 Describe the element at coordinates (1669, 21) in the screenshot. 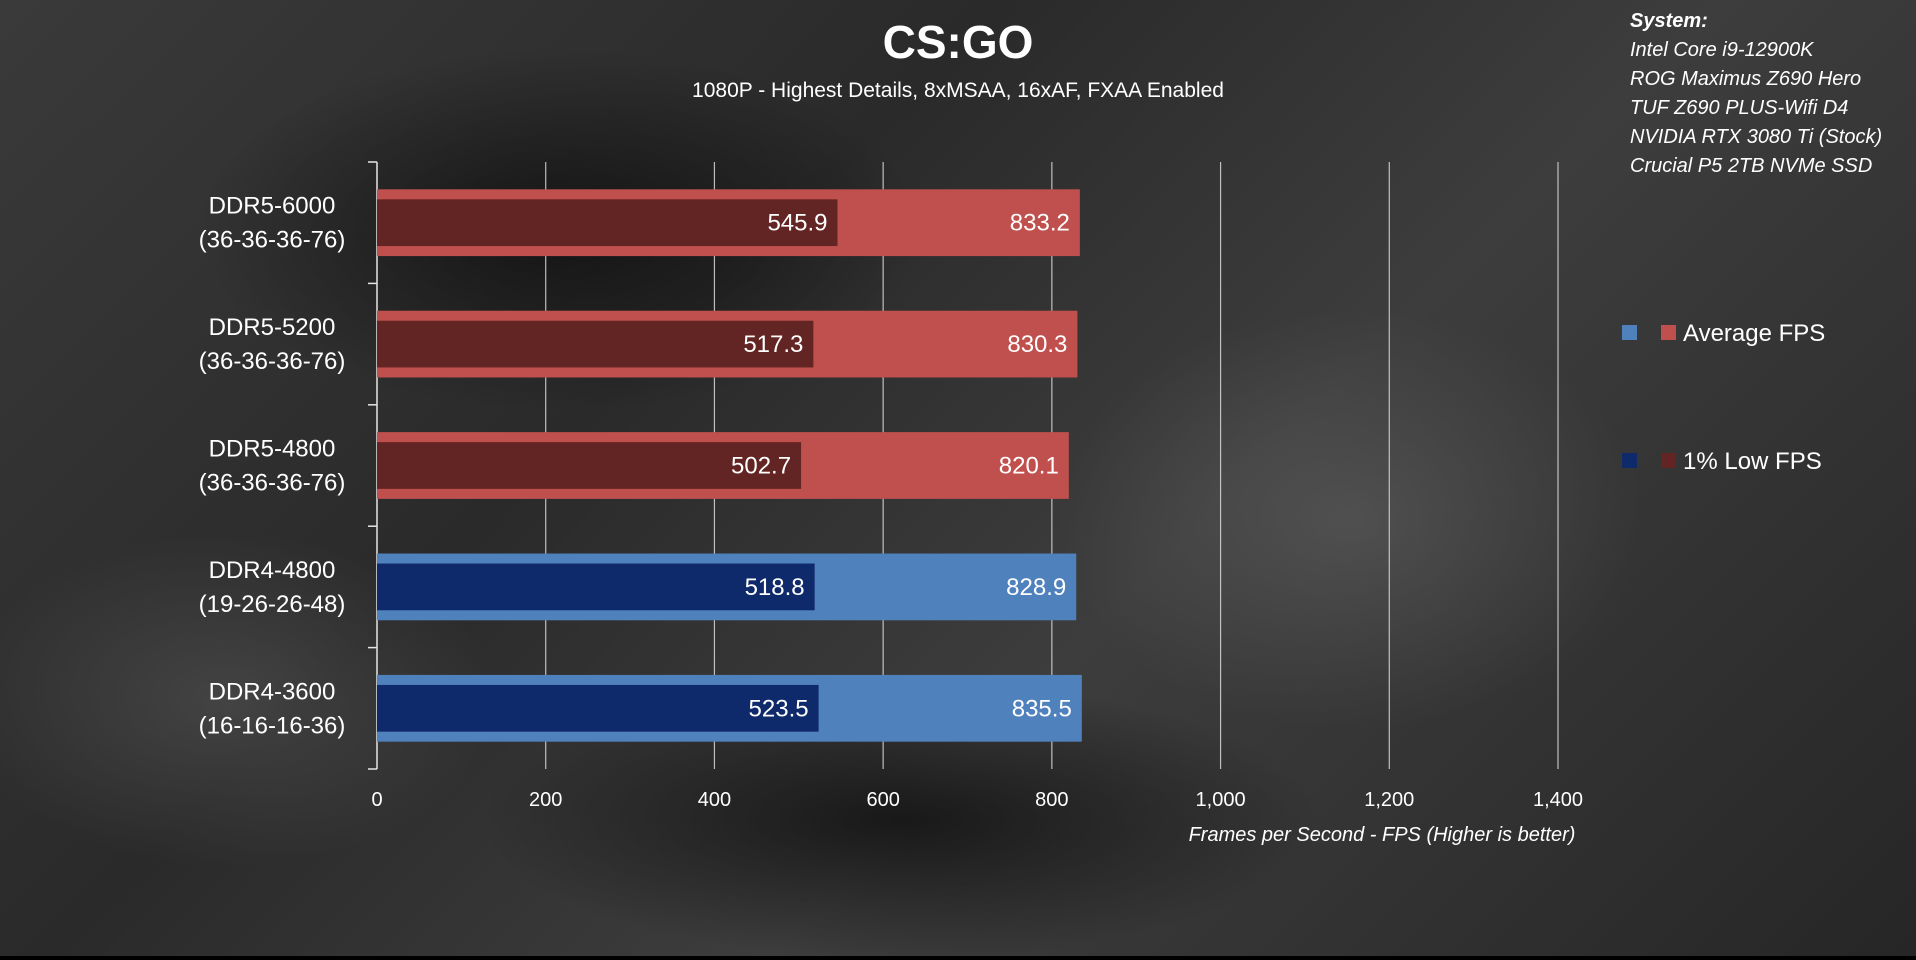

I see `system-heading: System:` at that location.